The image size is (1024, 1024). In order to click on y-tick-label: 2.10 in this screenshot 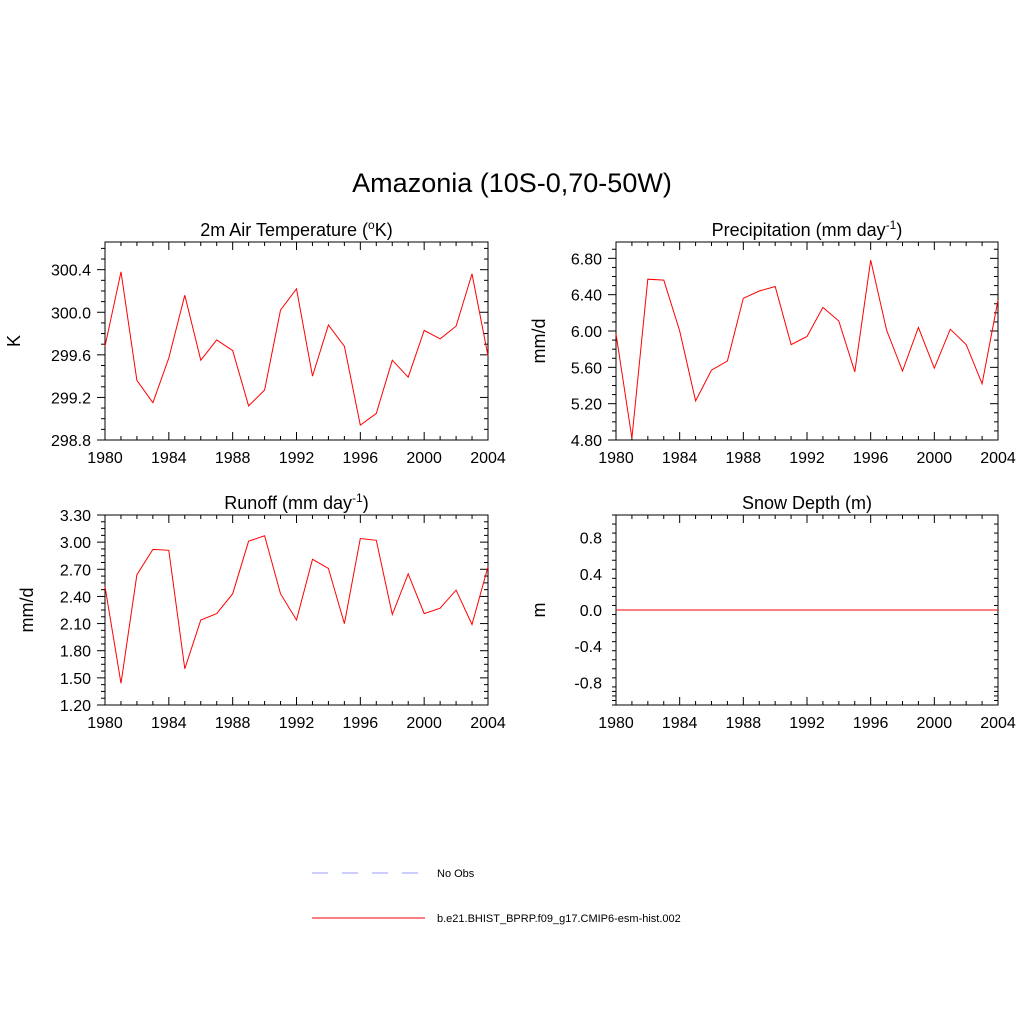, I will do `click(75, 625)`.